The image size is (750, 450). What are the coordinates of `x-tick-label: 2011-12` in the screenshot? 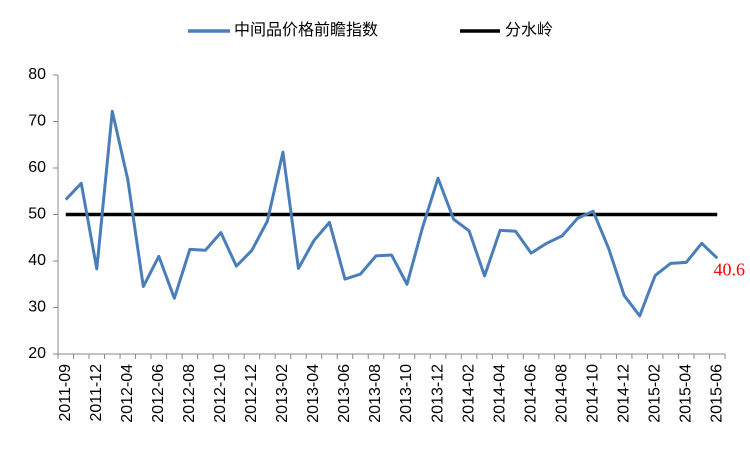 It's located at (96, 393).